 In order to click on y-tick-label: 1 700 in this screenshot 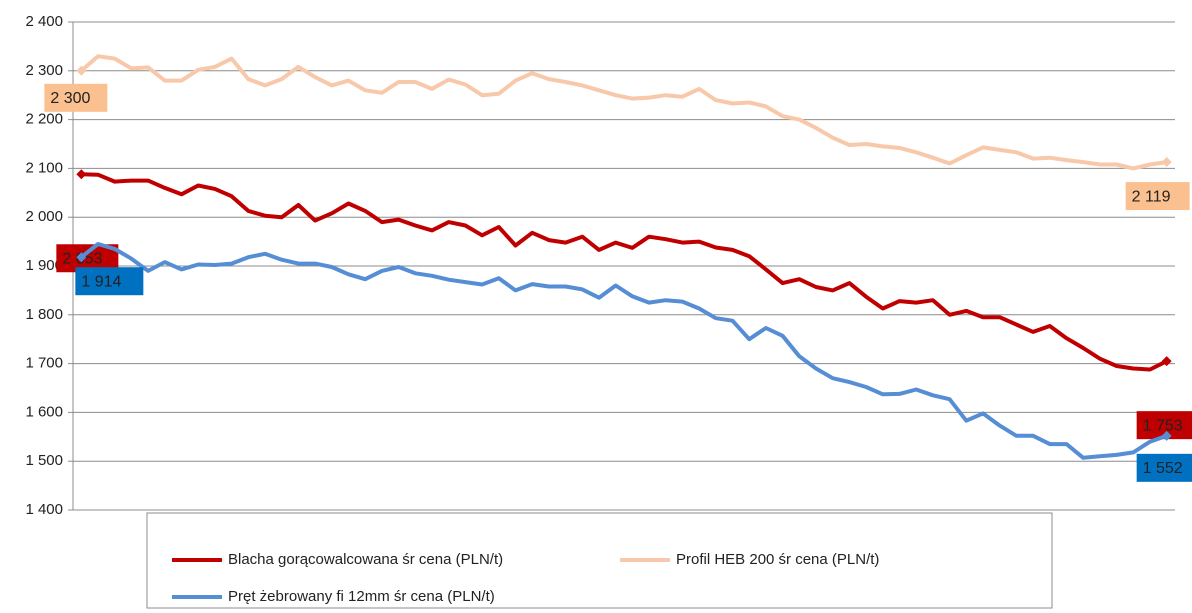, I will do `click(44, 363)`.